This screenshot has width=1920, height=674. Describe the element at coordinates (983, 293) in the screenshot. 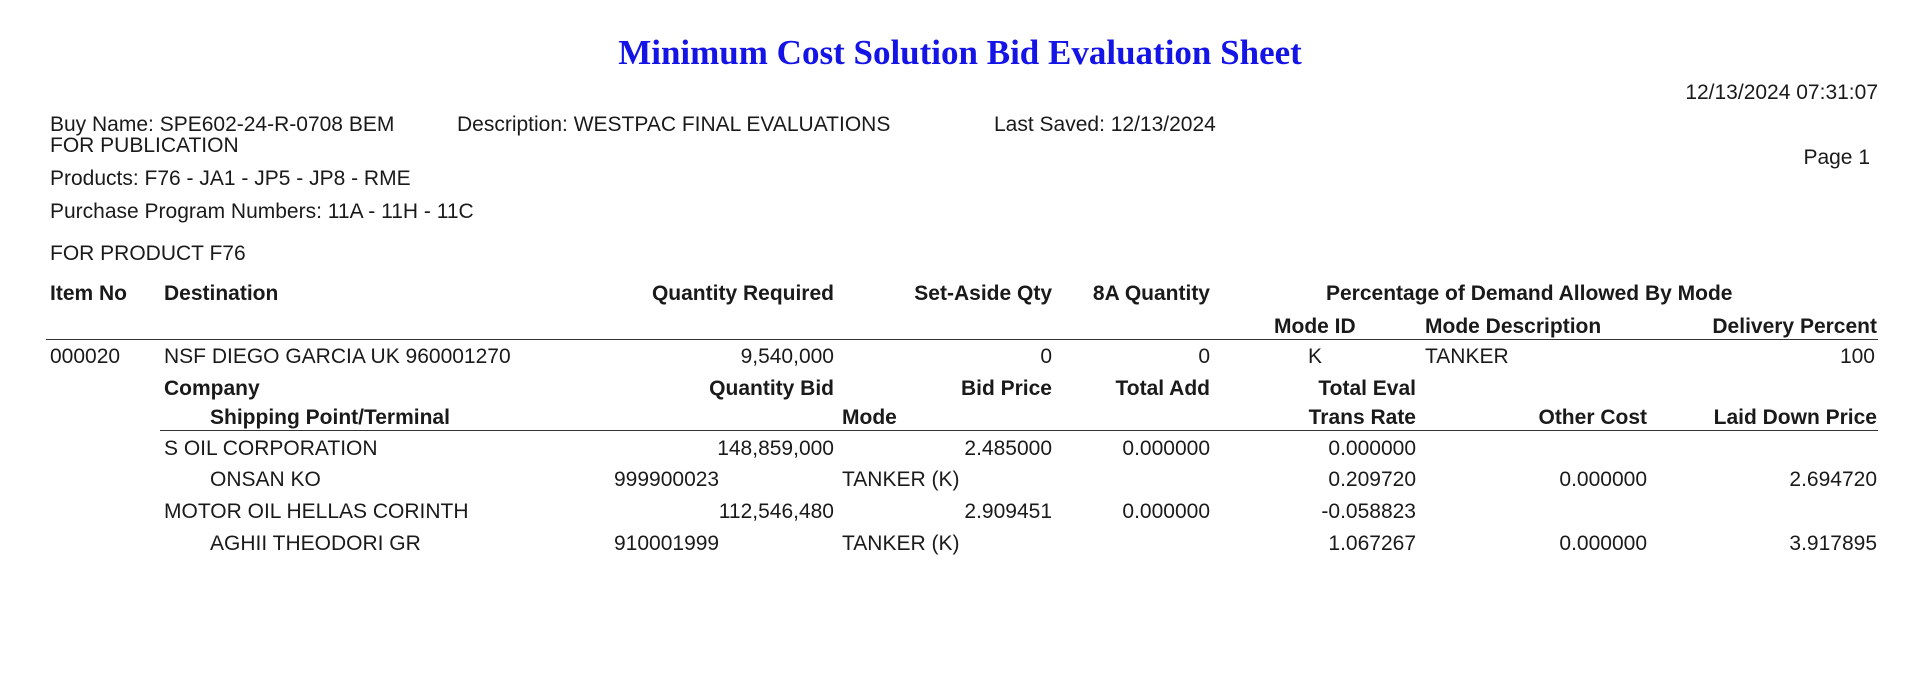

I see `header-set-aside-qty: Set-Aside Qty` at that location.